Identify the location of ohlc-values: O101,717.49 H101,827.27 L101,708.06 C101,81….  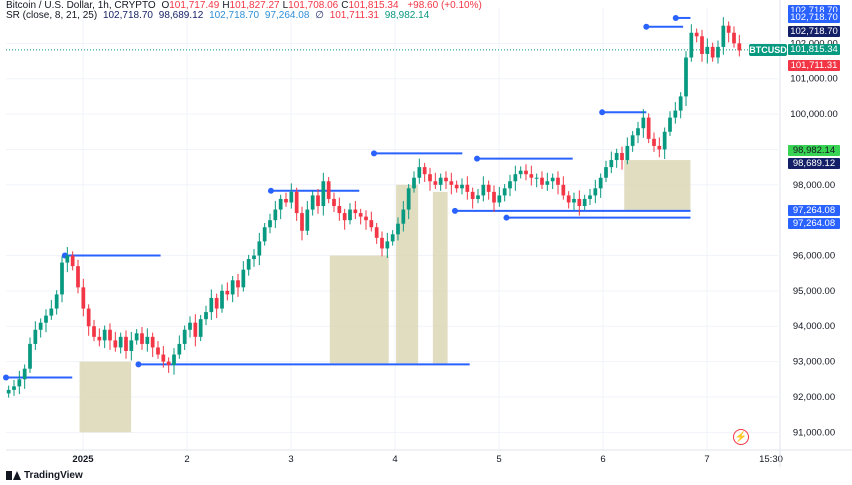
(281, 5).